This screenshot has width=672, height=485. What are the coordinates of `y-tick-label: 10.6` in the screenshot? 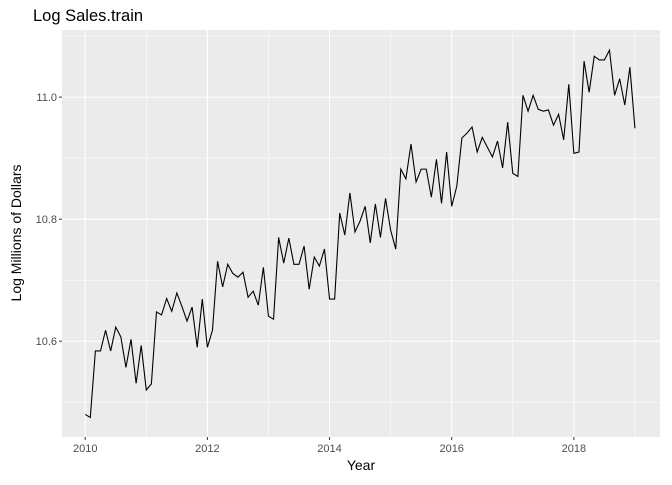 It's located at (46, 342).